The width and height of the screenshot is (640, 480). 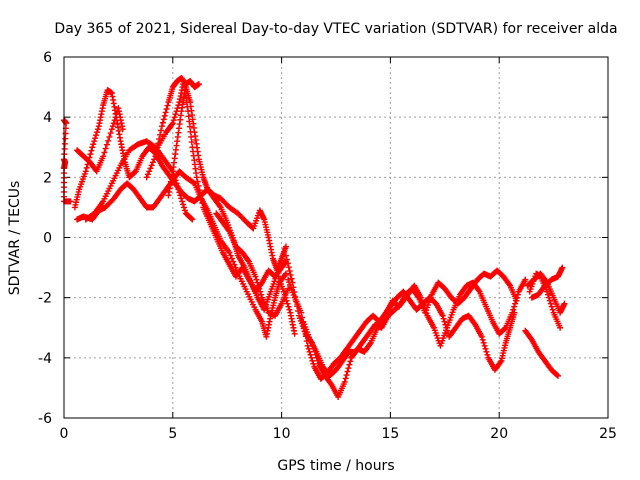 I want to click on x-axis-label: GPS time / hours, so click(x=335, y=466).